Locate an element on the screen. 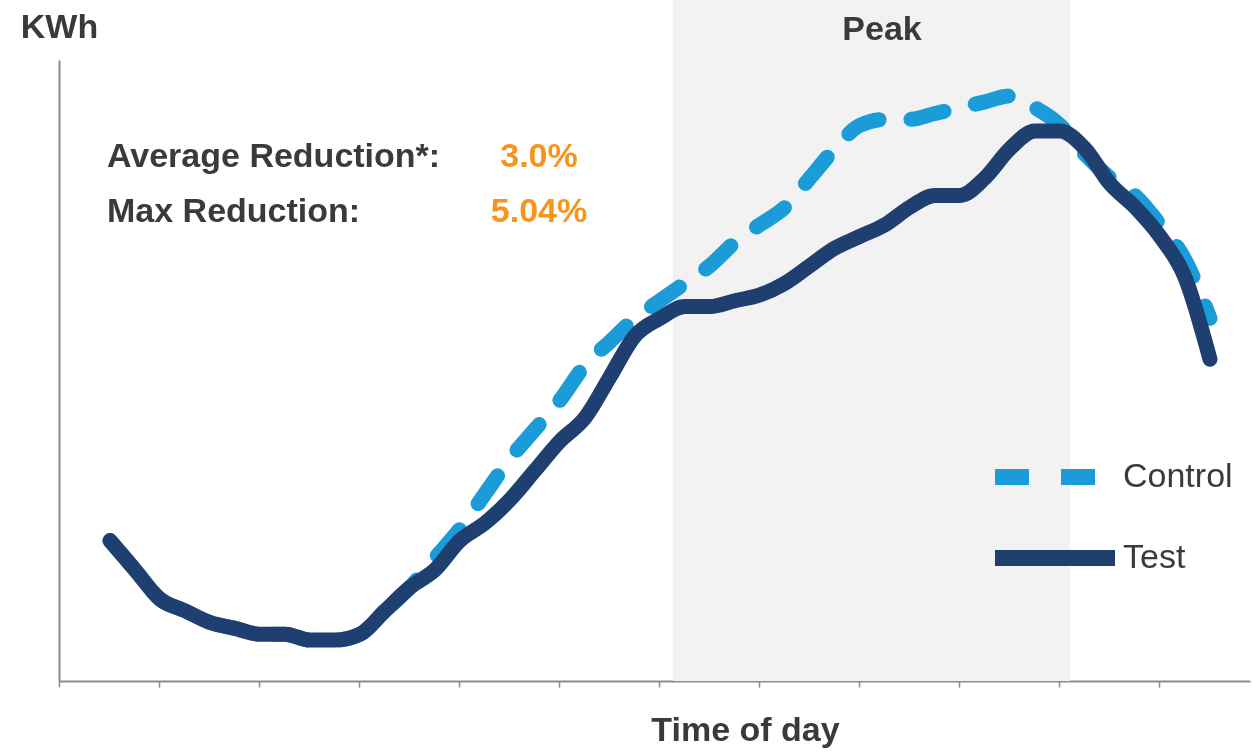  text: Peak is located at coordinates (882, 28).